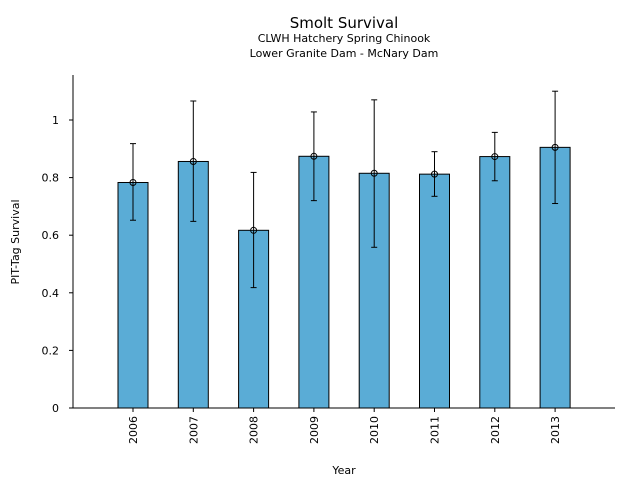 Image resolution: width=640 pixels, height=480 pixels. I want to click on point-marker-2012, so click(495, 157).